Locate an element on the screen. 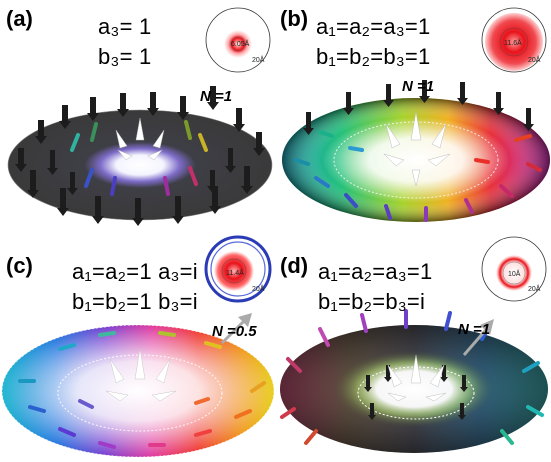  outer-colored-arrows is located at coordinates (412, 377).